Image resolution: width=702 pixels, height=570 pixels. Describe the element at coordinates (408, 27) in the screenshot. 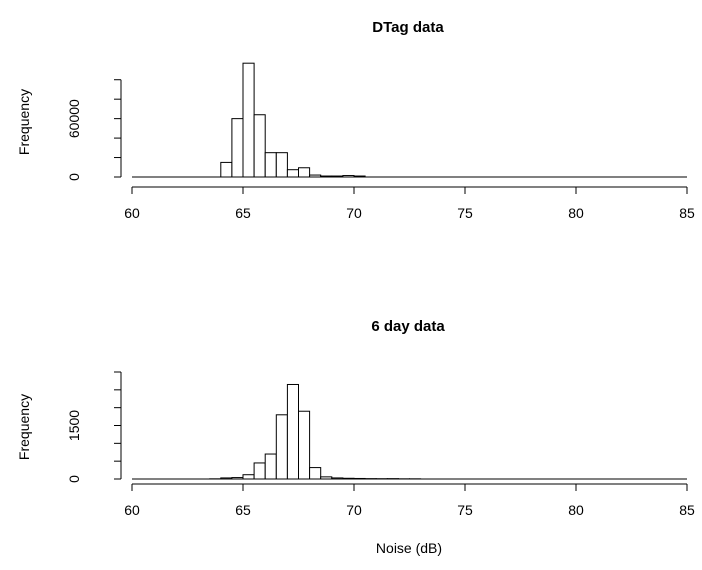

I see `chart-title: DTag data` at that location.